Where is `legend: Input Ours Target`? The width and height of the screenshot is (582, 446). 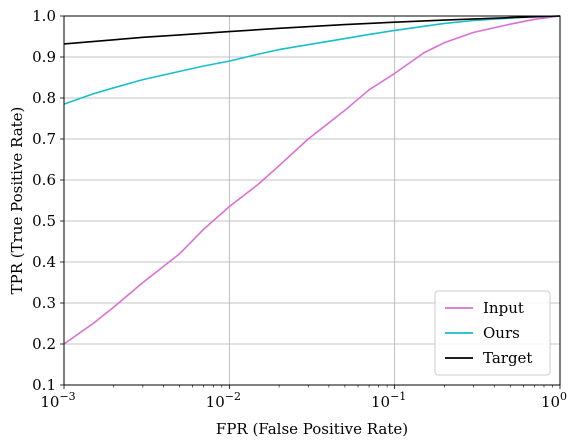 legend: Input Ours Target is located at coordinates (492, 333).